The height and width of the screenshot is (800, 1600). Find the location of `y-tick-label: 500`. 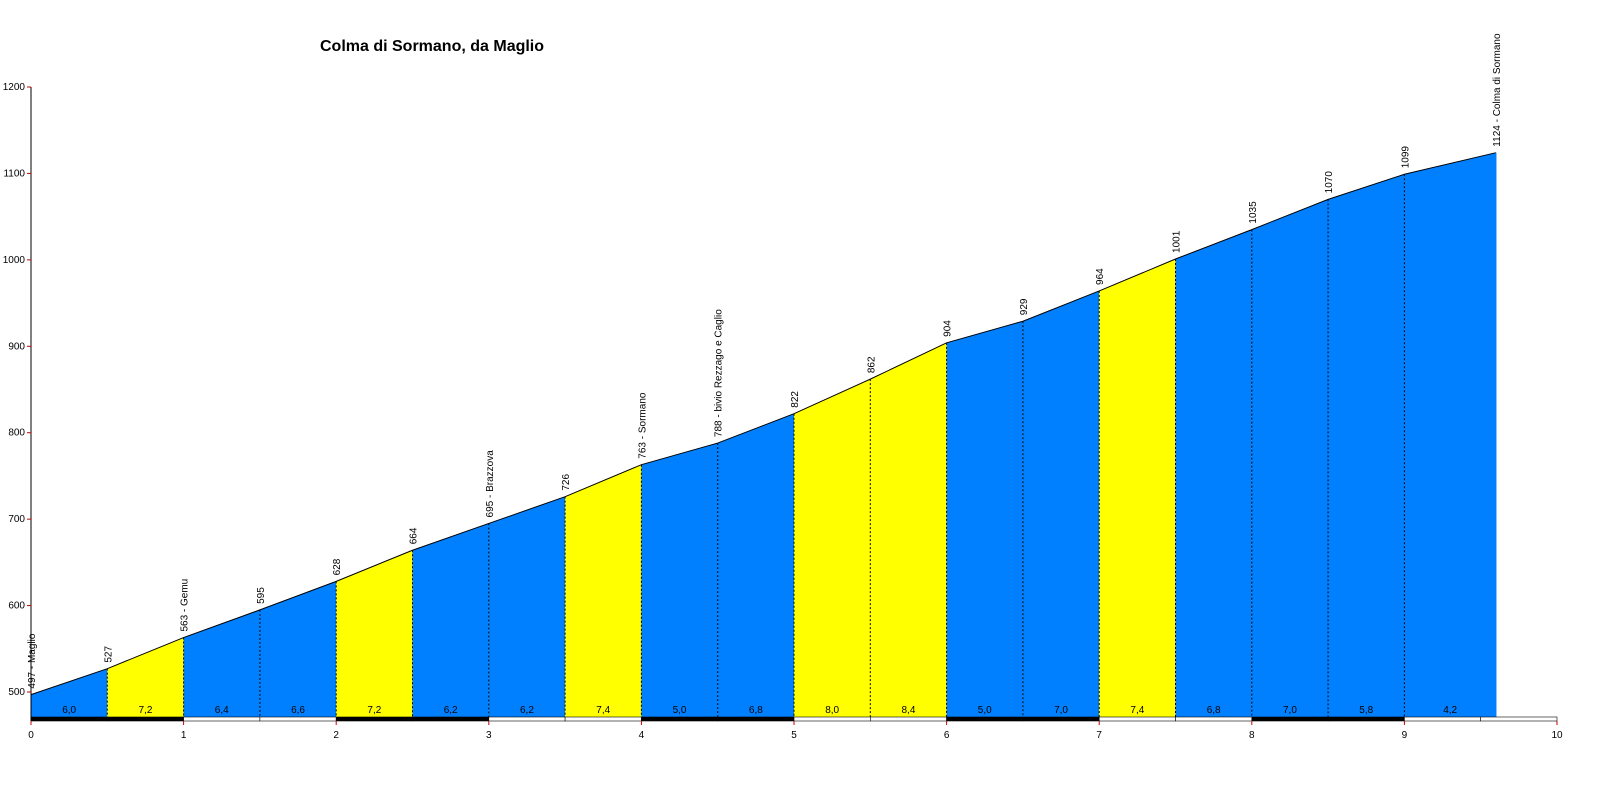

y-tick-label: 500 is located at coordinates (16, 692).